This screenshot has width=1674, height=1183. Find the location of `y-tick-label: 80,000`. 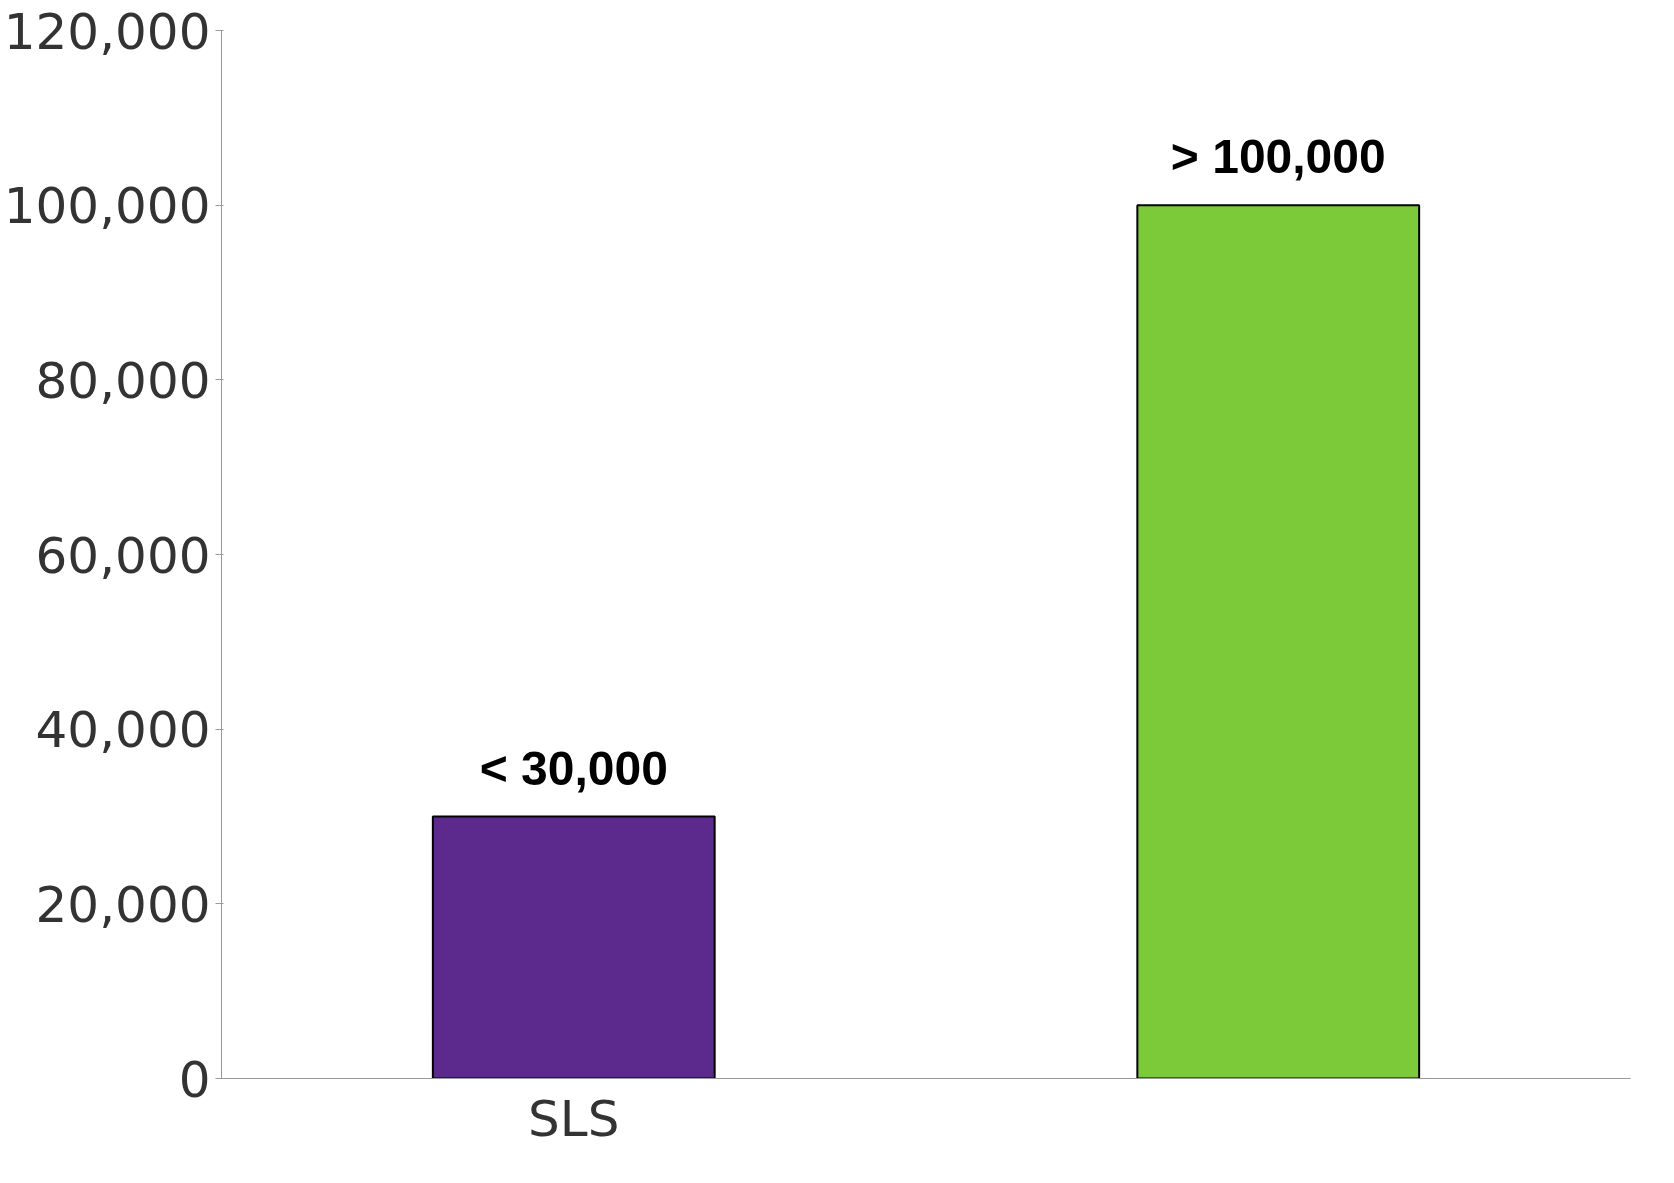

y-tick-label: 80,000 is located at coordinates (123, 380).